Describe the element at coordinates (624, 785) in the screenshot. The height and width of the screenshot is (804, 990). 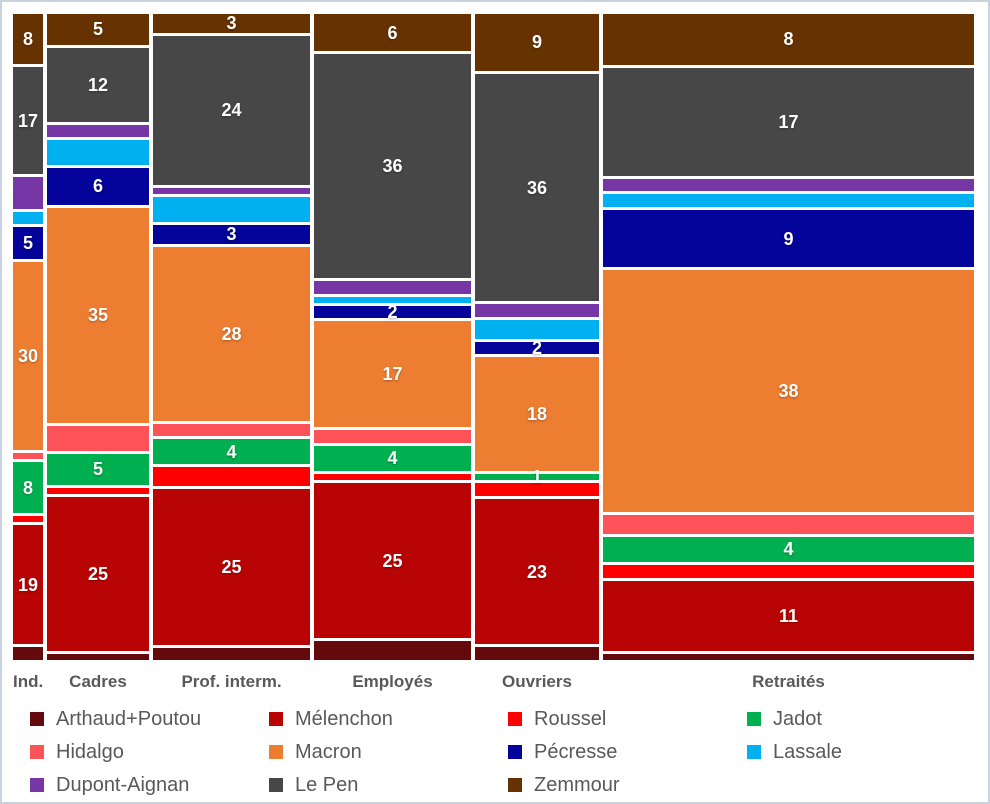
I see `legend-item: Zemmour` at that location.